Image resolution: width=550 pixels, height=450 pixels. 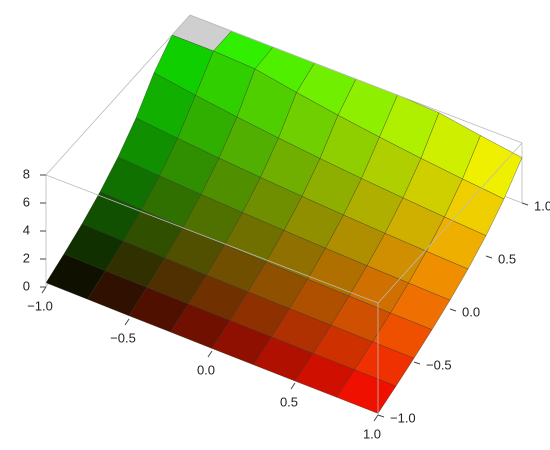 What do you see at coordinates (372, 433) in the screenshot?
I see `x-tick-label: 1.0` at bounding box center [372, 433].